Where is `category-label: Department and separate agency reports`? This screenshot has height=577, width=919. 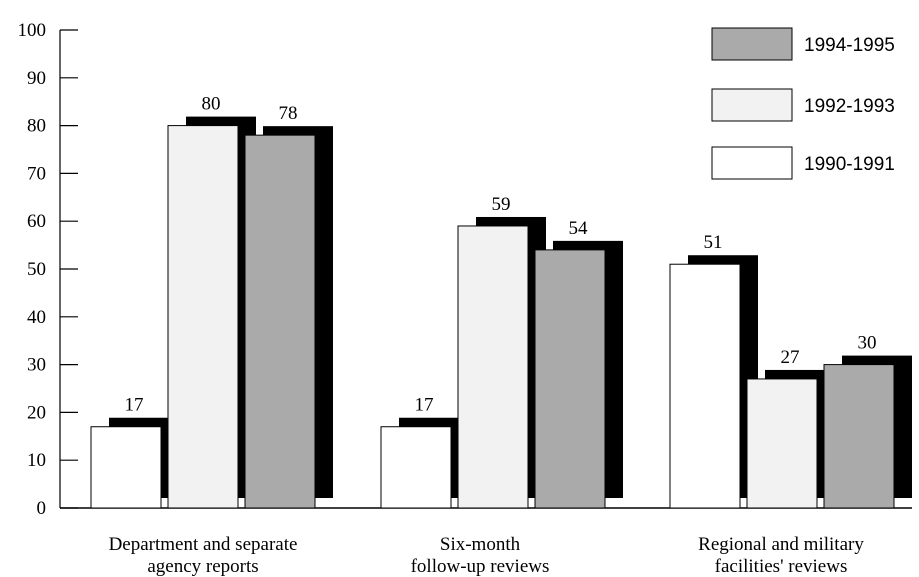 category-label: Department and separate agency reports is located at coordinates (203, 555).